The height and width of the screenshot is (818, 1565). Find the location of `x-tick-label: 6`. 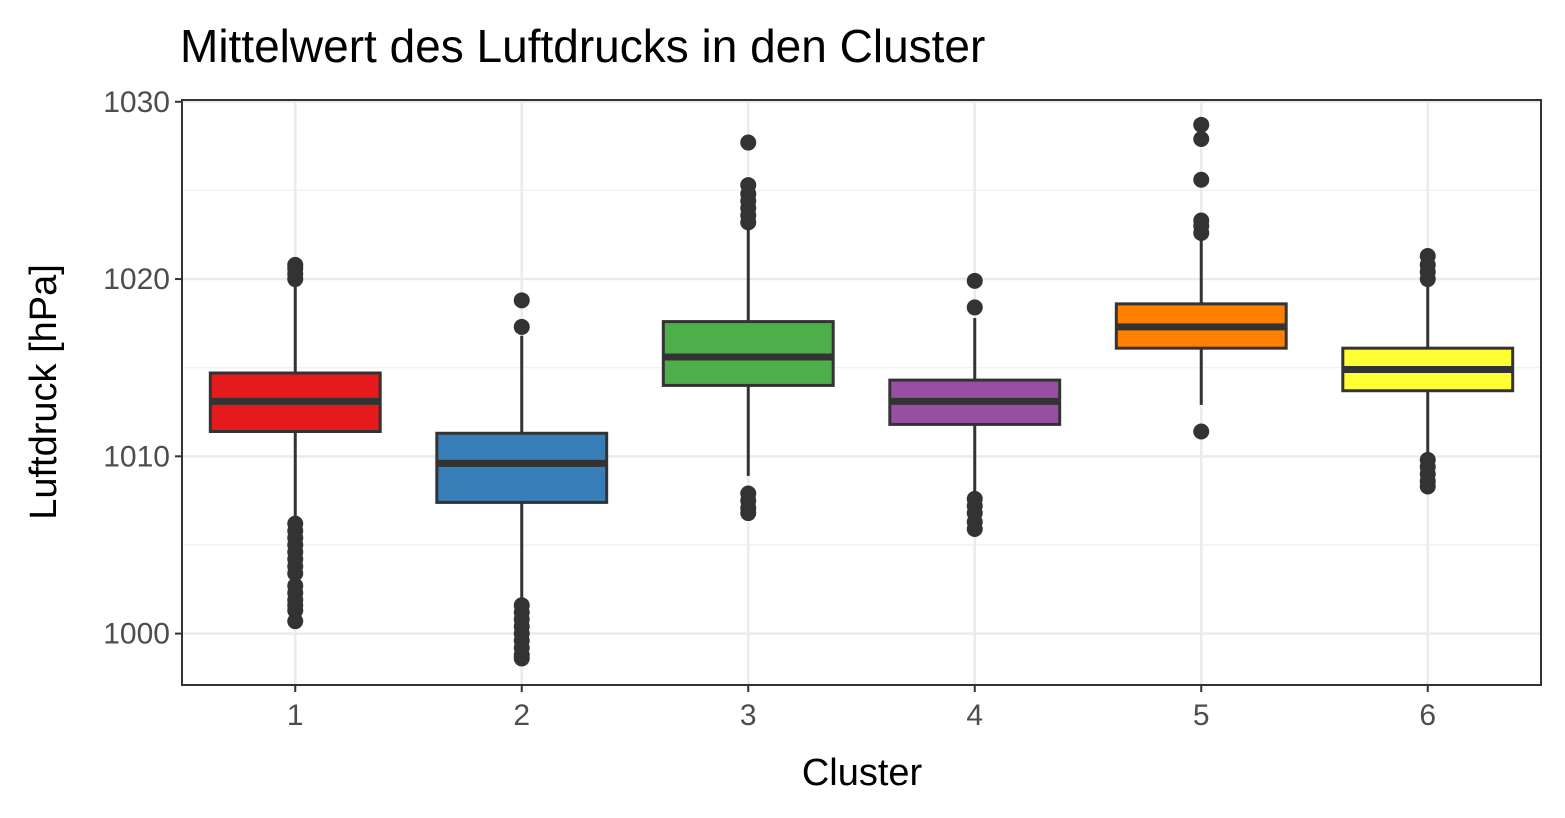

x-tick-label: 6 is located at coordinates (1427, 715).